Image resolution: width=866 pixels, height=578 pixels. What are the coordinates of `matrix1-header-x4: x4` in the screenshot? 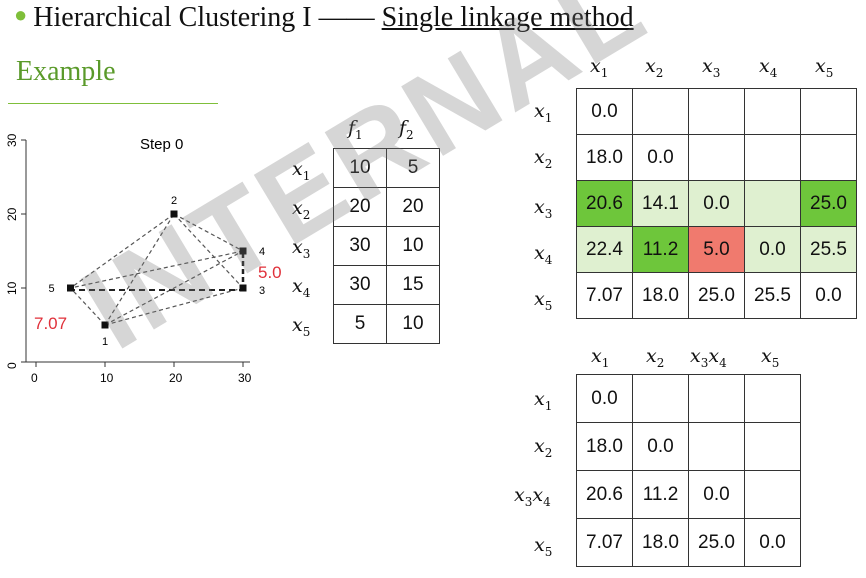 It's located at (768, 67).